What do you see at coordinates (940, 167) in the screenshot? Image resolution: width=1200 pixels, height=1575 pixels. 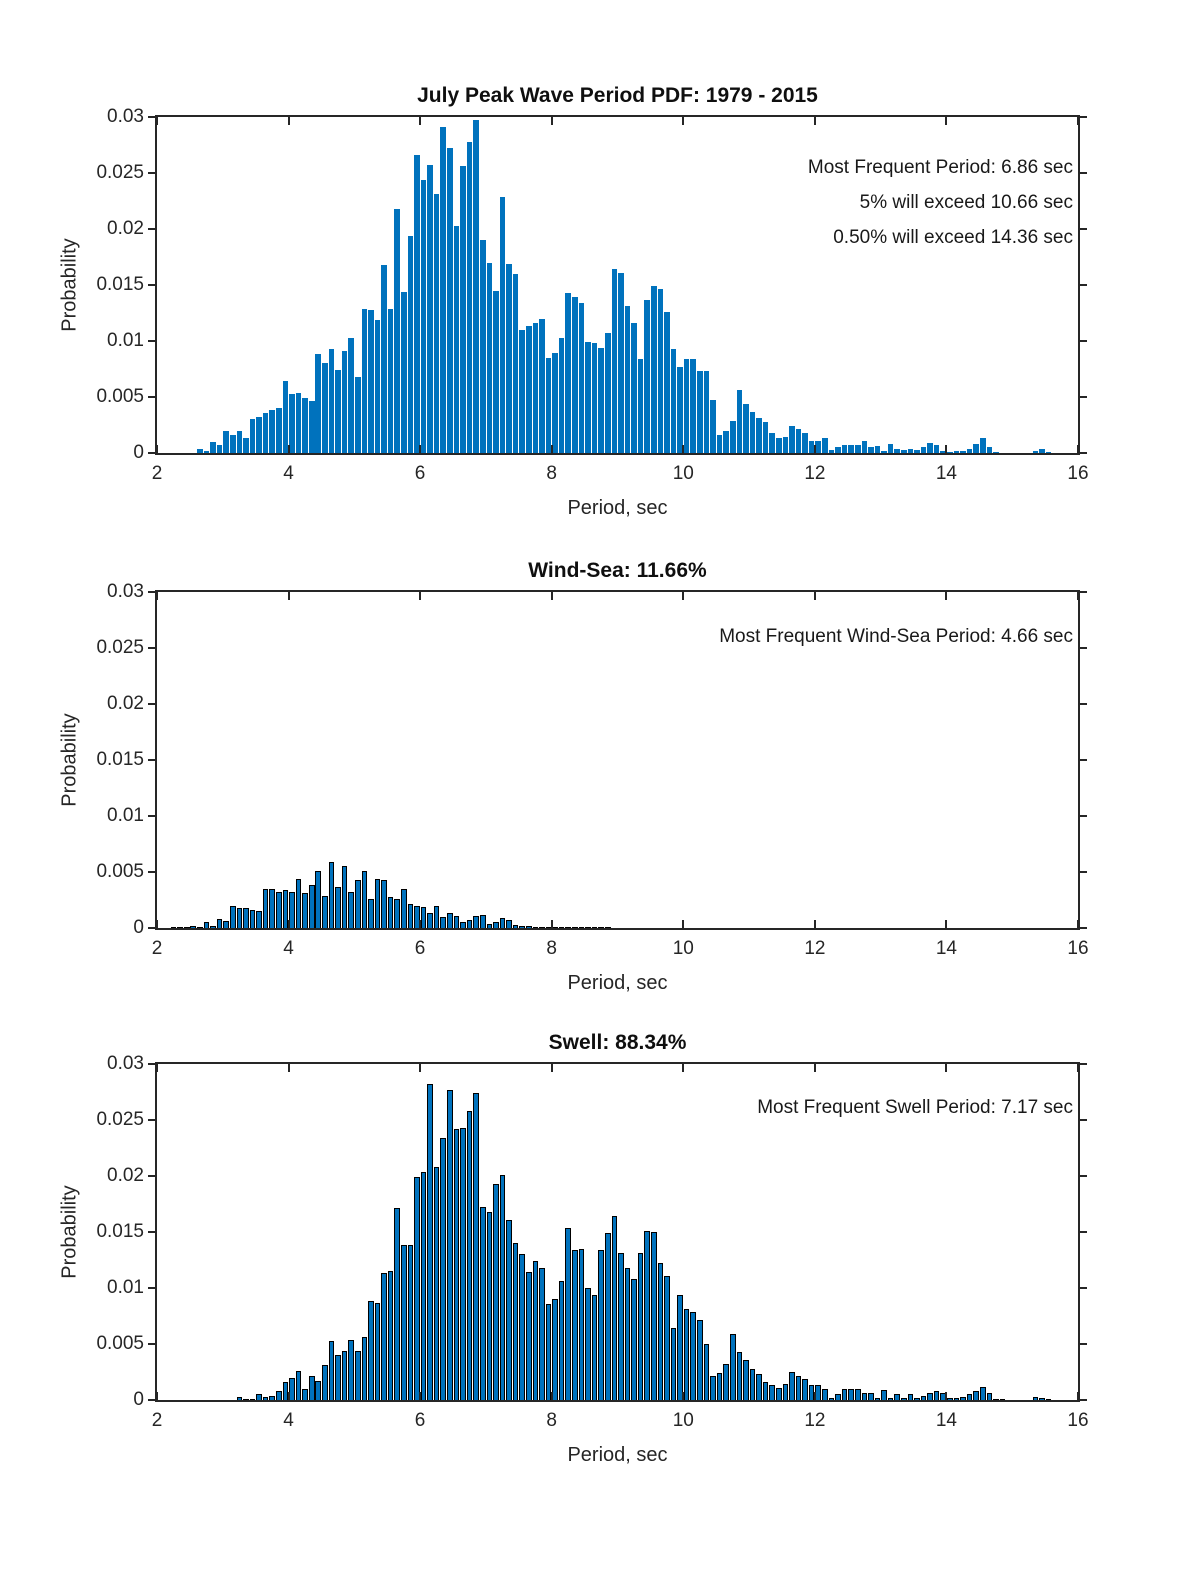 I see `annotation-most-frequent-period: Most Frequent Period: 6.86 sec` at bounding box center [940, 167].